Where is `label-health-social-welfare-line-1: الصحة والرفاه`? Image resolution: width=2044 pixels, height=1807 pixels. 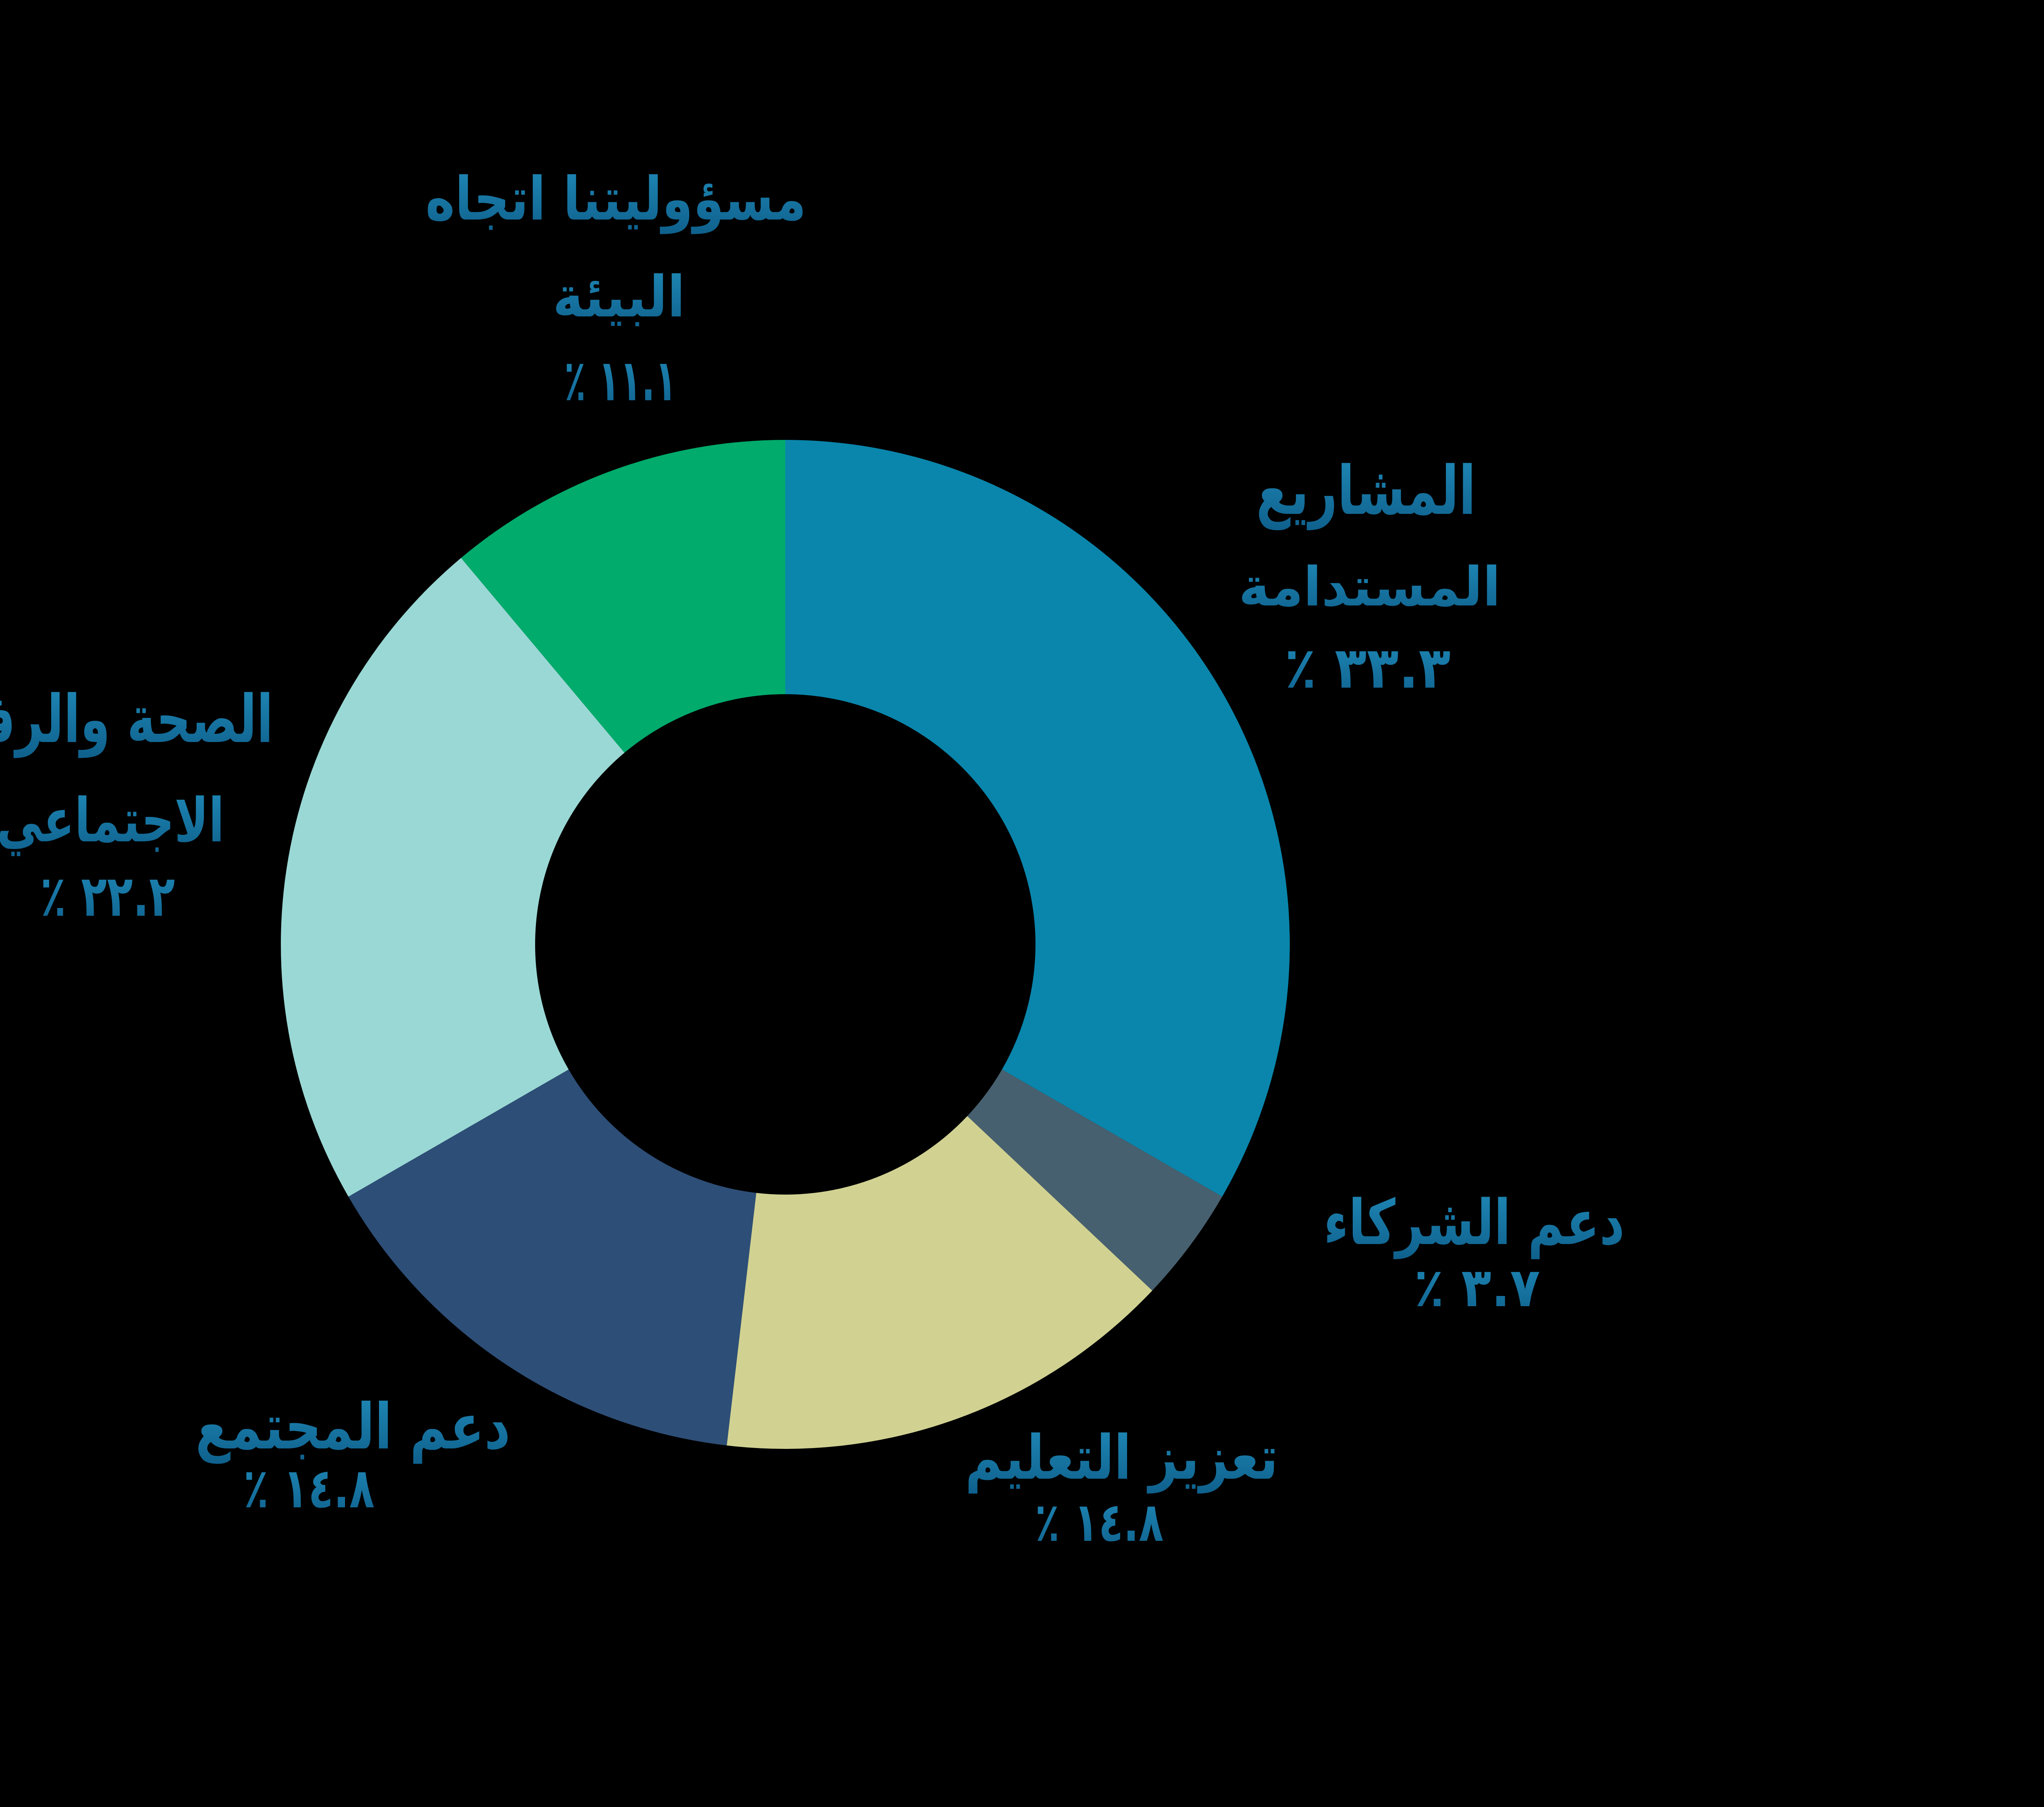 label-health-social-welfare-line-1: الصحة والرفاه is located at coordinates (136, 724).